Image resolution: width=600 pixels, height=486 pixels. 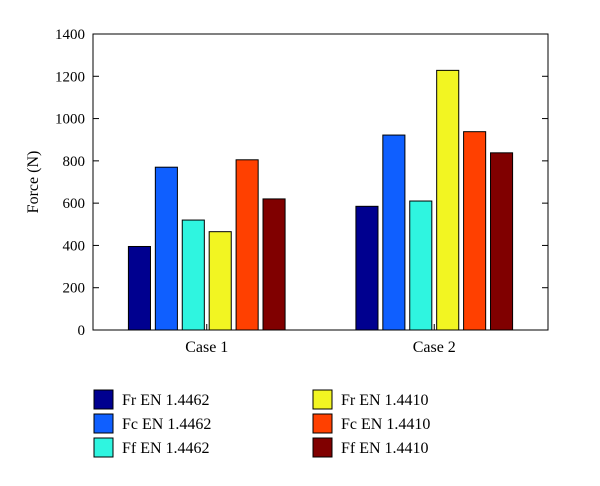 I want to click on y-tick-label: 400, so click(x=74, y=246).